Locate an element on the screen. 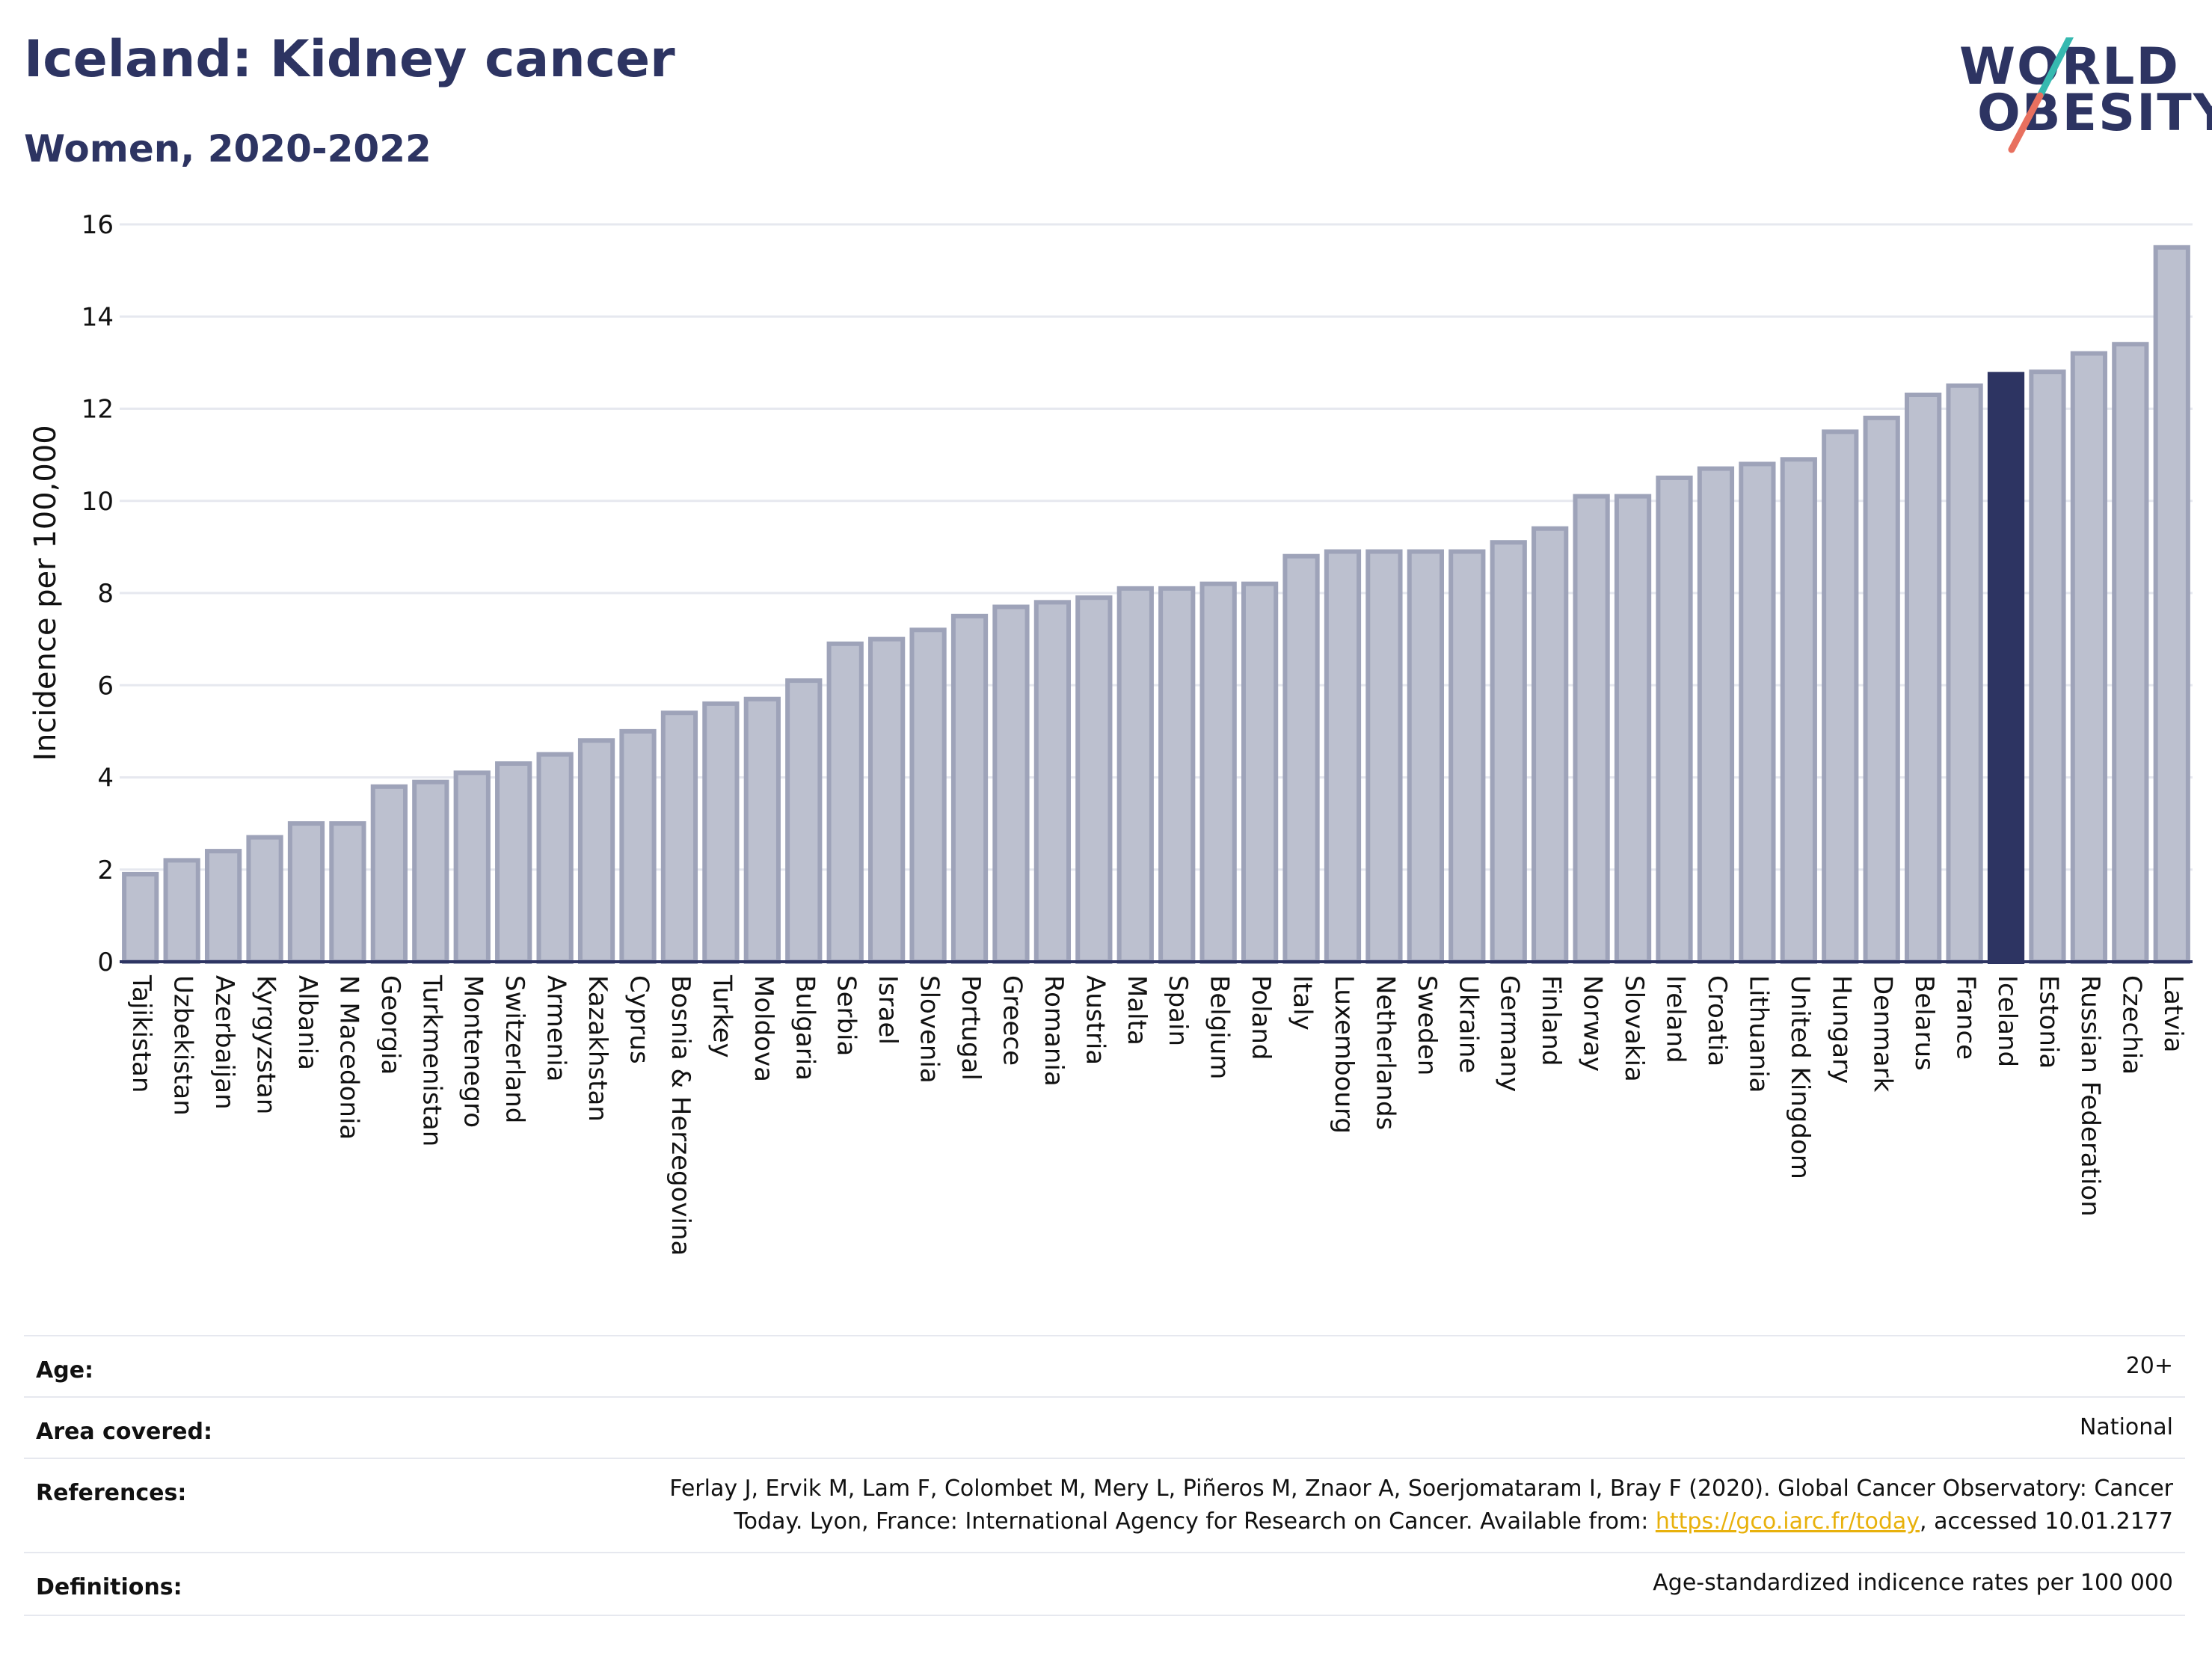 This screenshot has width=2212, height=1655. x-tick-label: Kazakhstan is located at coordinates (597, 1048).